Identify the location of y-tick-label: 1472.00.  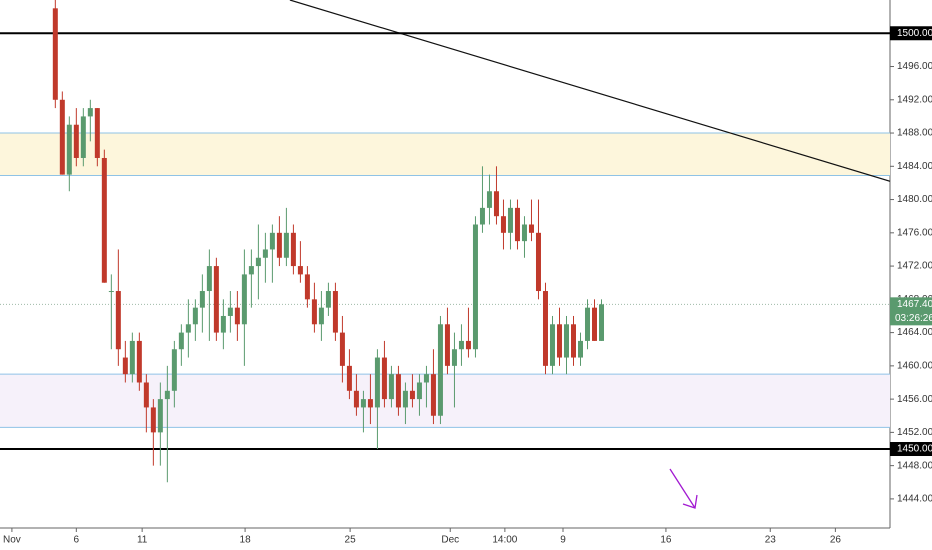
(914, 266).